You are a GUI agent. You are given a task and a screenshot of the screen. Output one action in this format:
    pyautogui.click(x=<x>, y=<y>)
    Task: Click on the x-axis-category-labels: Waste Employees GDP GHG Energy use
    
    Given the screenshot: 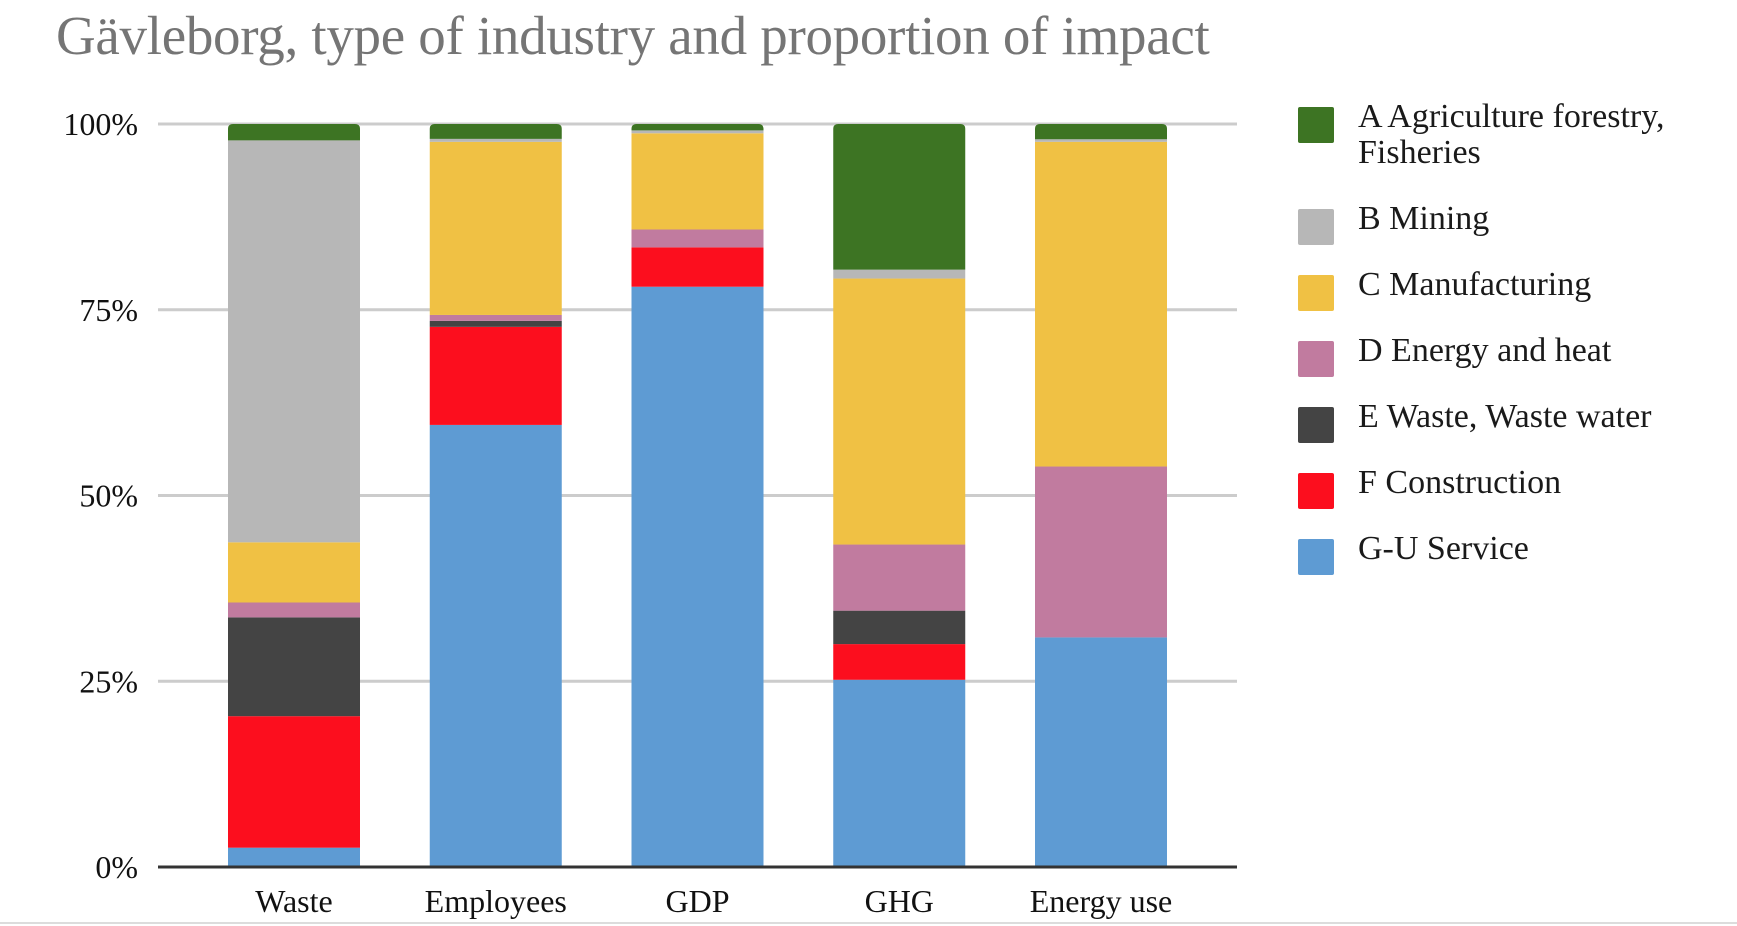 What is the action you would take?
    pyautogui.click(x=713, y=901)
    